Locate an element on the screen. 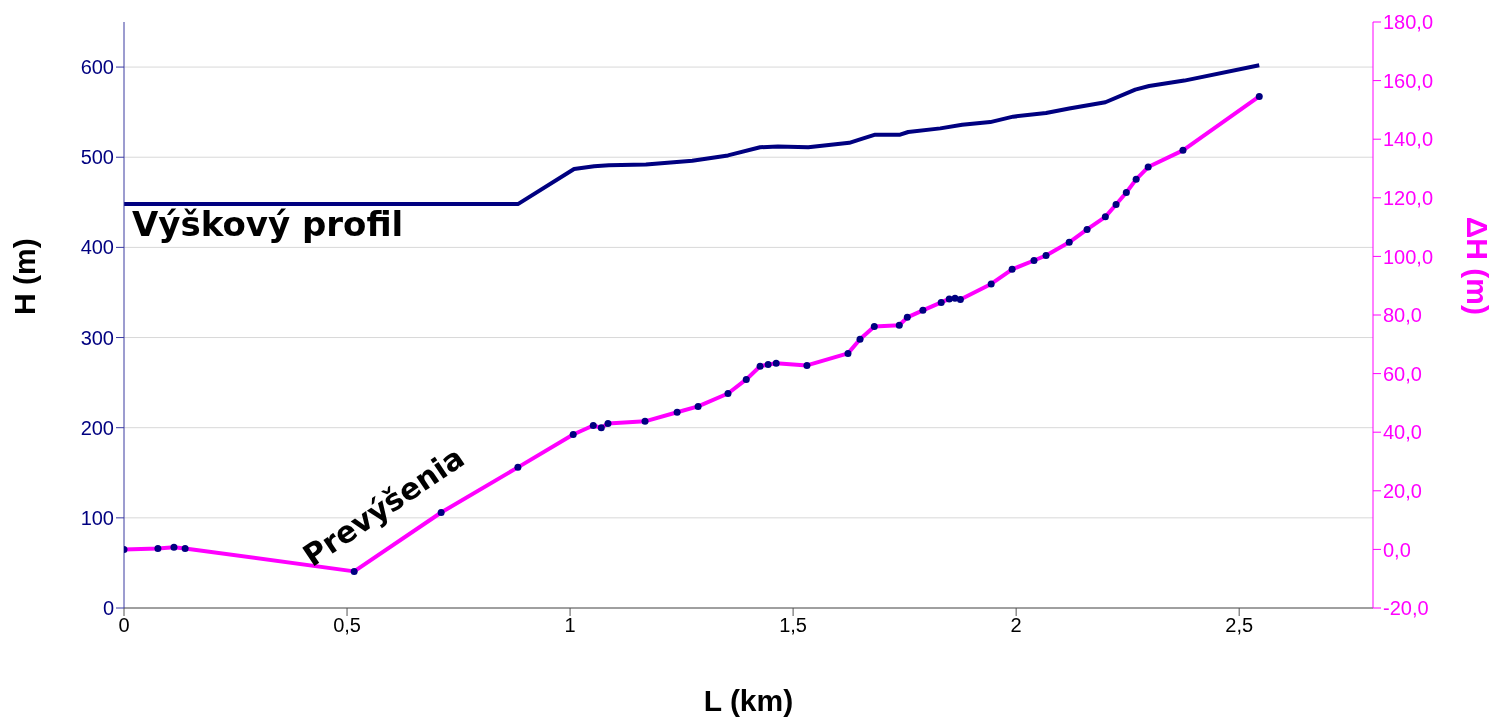 The height and width of the screenshot is (727, 1500). y-tick-label: 500 is located at coordinates (97, 157).